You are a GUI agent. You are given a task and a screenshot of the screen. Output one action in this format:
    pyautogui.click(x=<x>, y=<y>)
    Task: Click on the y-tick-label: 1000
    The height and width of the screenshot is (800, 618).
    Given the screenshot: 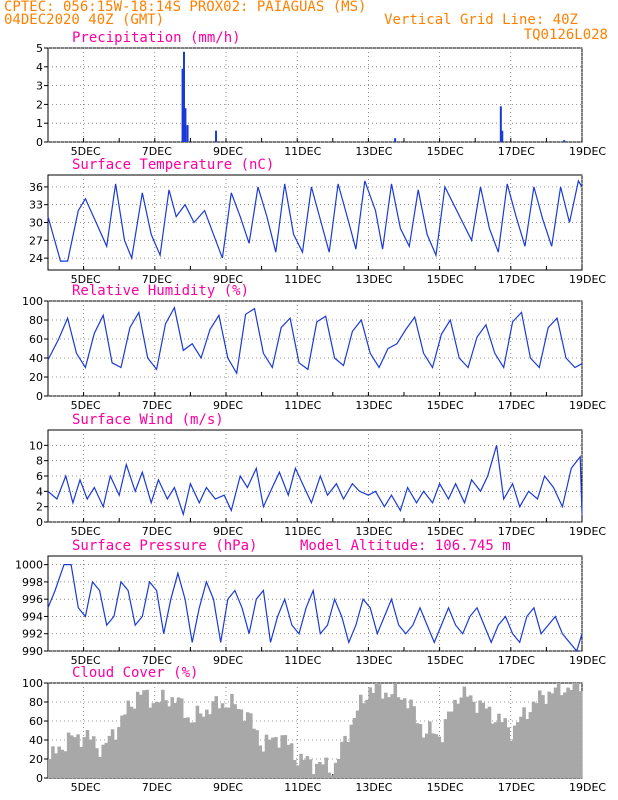 What is the action you would take?
    pyautogui.click(x=29, y=565)
    